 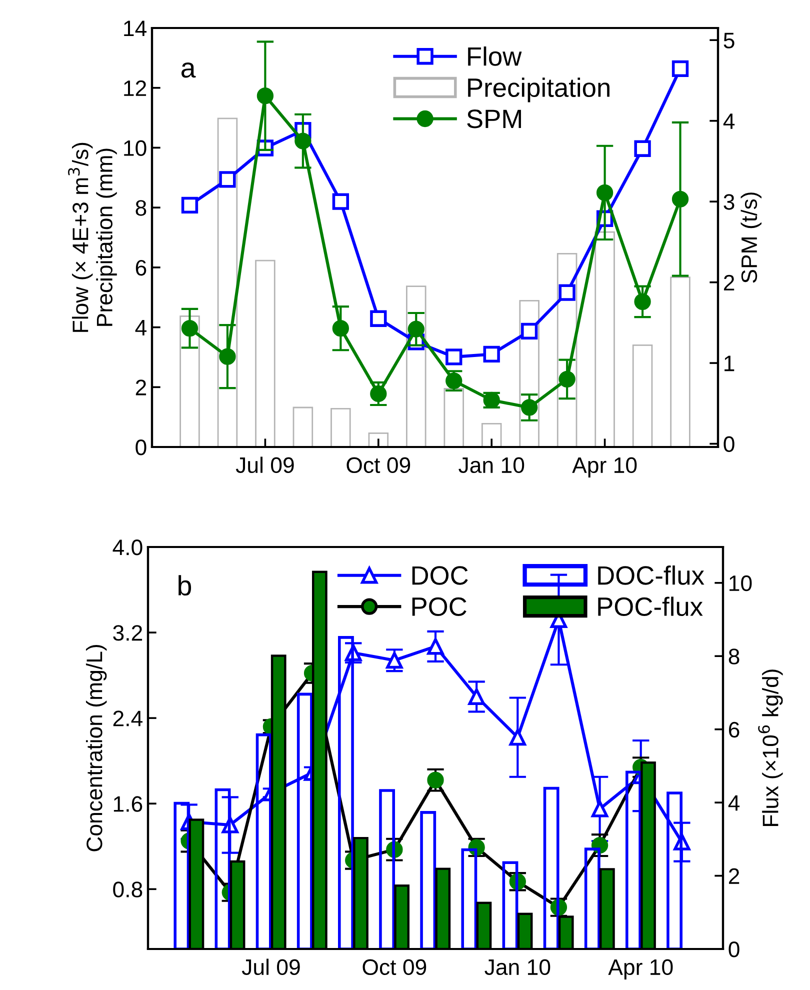 What do you see at coordinates (127, 718) in the screenshot?
I see `y-tick-label: 2.4` at bounding box center [127, 718].